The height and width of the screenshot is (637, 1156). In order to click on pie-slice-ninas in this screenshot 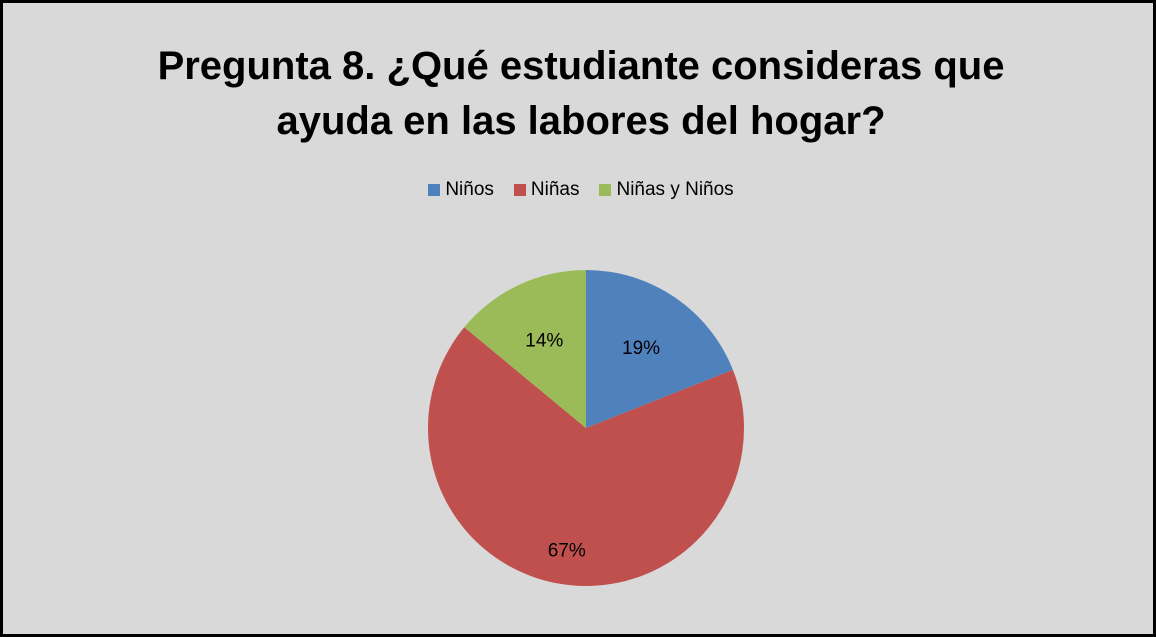, I will do `click(585, 457)`.